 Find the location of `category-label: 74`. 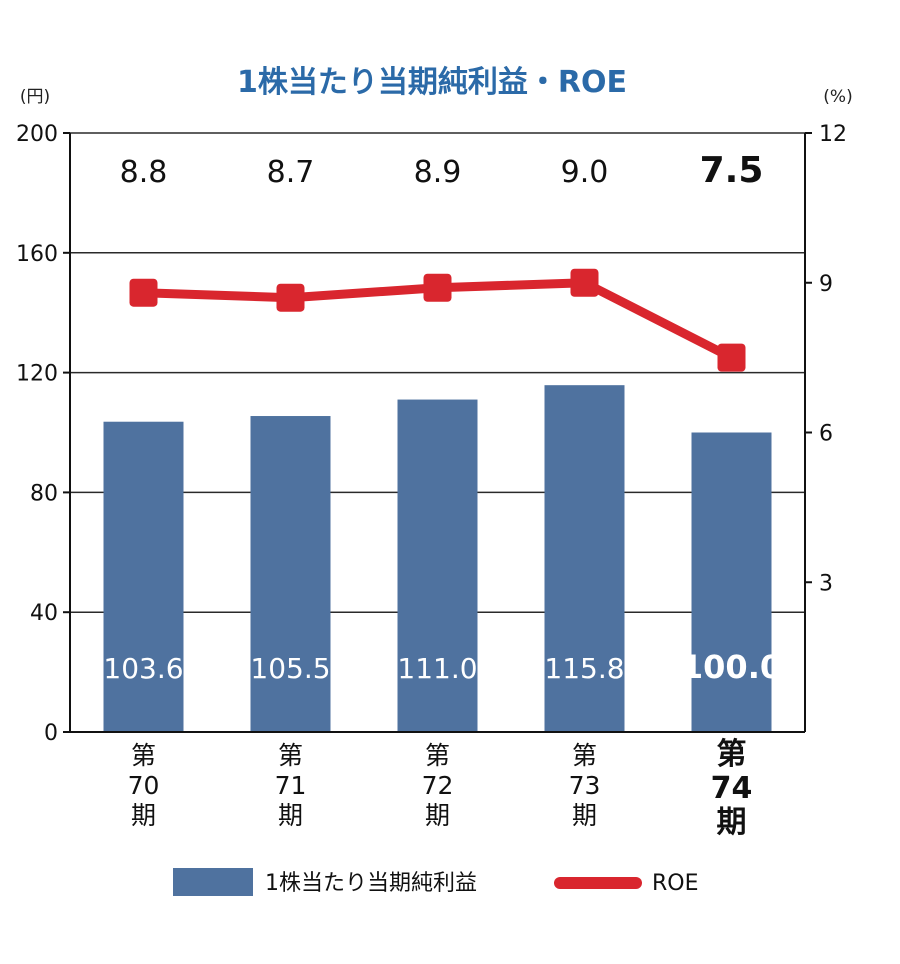

category-label: 74 is located at coordinates (732, 788).